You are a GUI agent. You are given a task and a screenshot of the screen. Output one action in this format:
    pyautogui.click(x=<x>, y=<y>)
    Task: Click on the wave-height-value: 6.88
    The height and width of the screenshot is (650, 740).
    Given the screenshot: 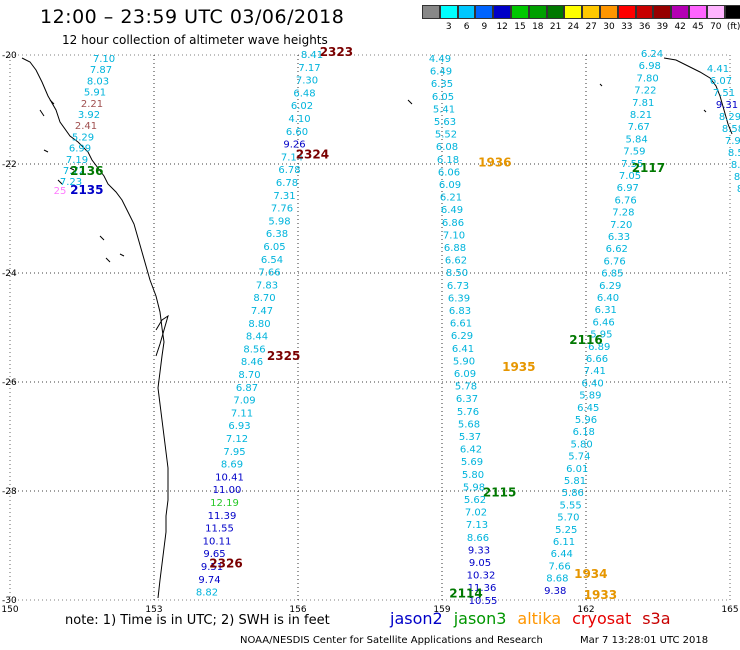 What is the action you would take?
    pyautogui.click(x=455, y=248)
    